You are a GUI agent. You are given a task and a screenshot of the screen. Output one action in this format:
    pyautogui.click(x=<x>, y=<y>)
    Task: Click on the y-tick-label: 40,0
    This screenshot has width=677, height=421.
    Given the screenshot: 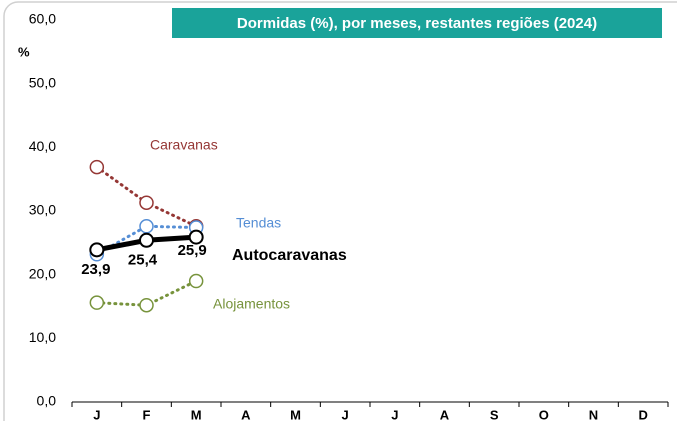 What is the action you would take?
    pyautogui.click(x=42, y=146)
    